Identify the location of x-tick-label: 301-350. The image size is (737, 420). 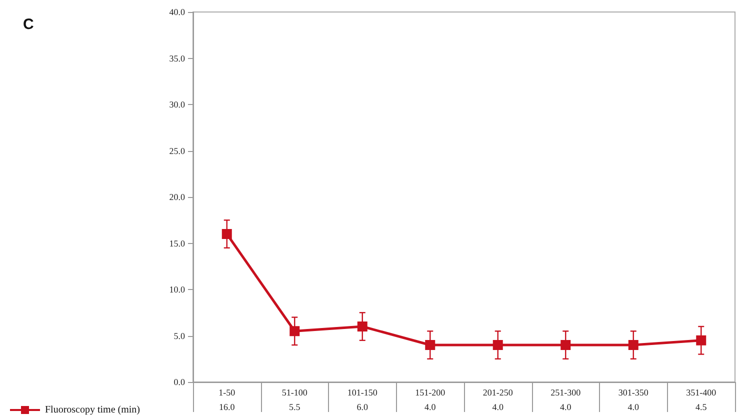
(633, 393).